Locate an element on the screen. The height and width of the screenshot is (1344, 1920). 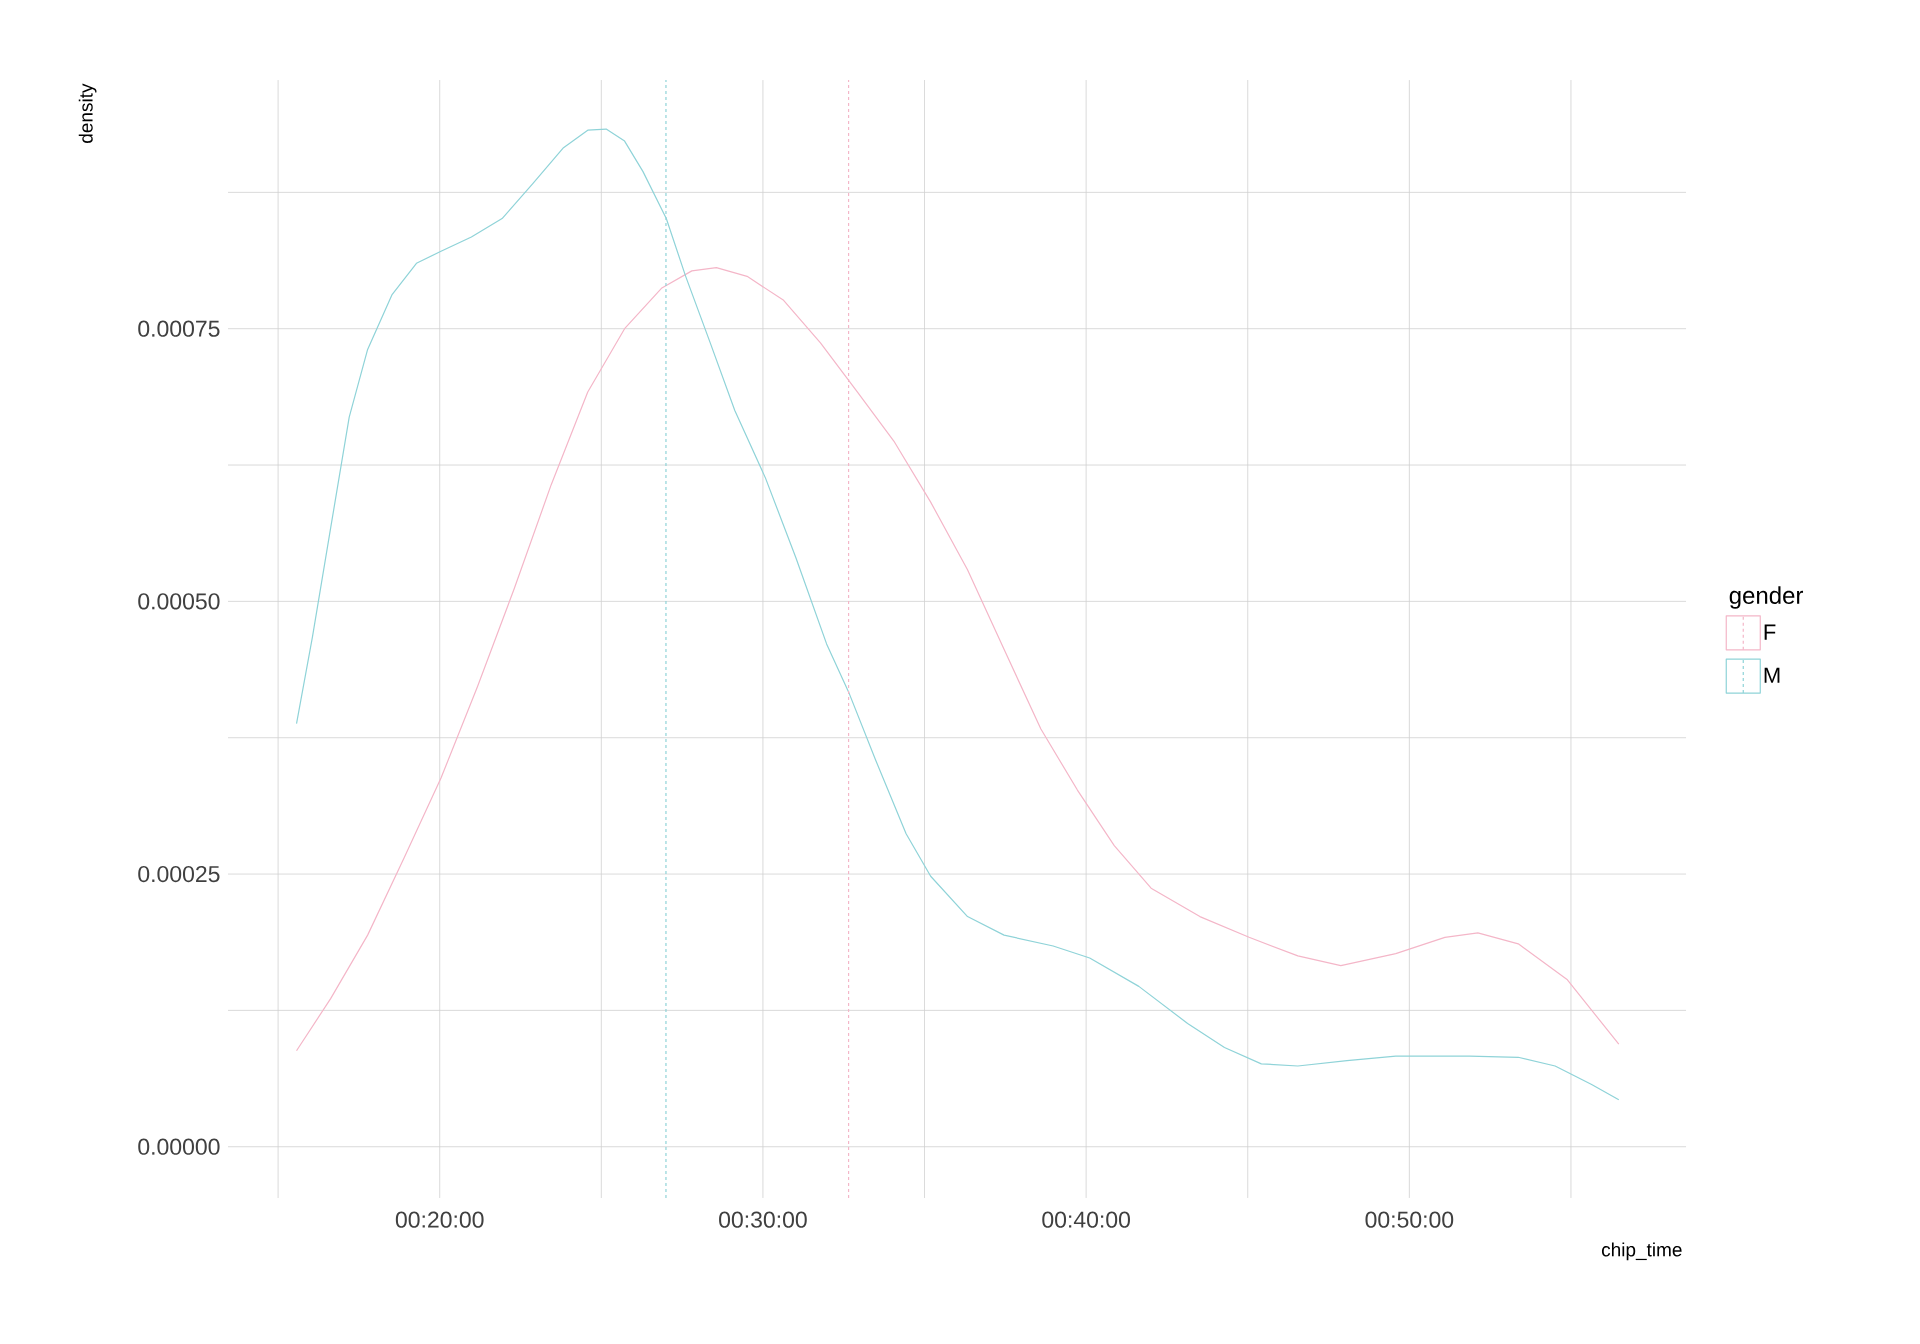
y-axis-title: density is located at coordinates (87, 113).